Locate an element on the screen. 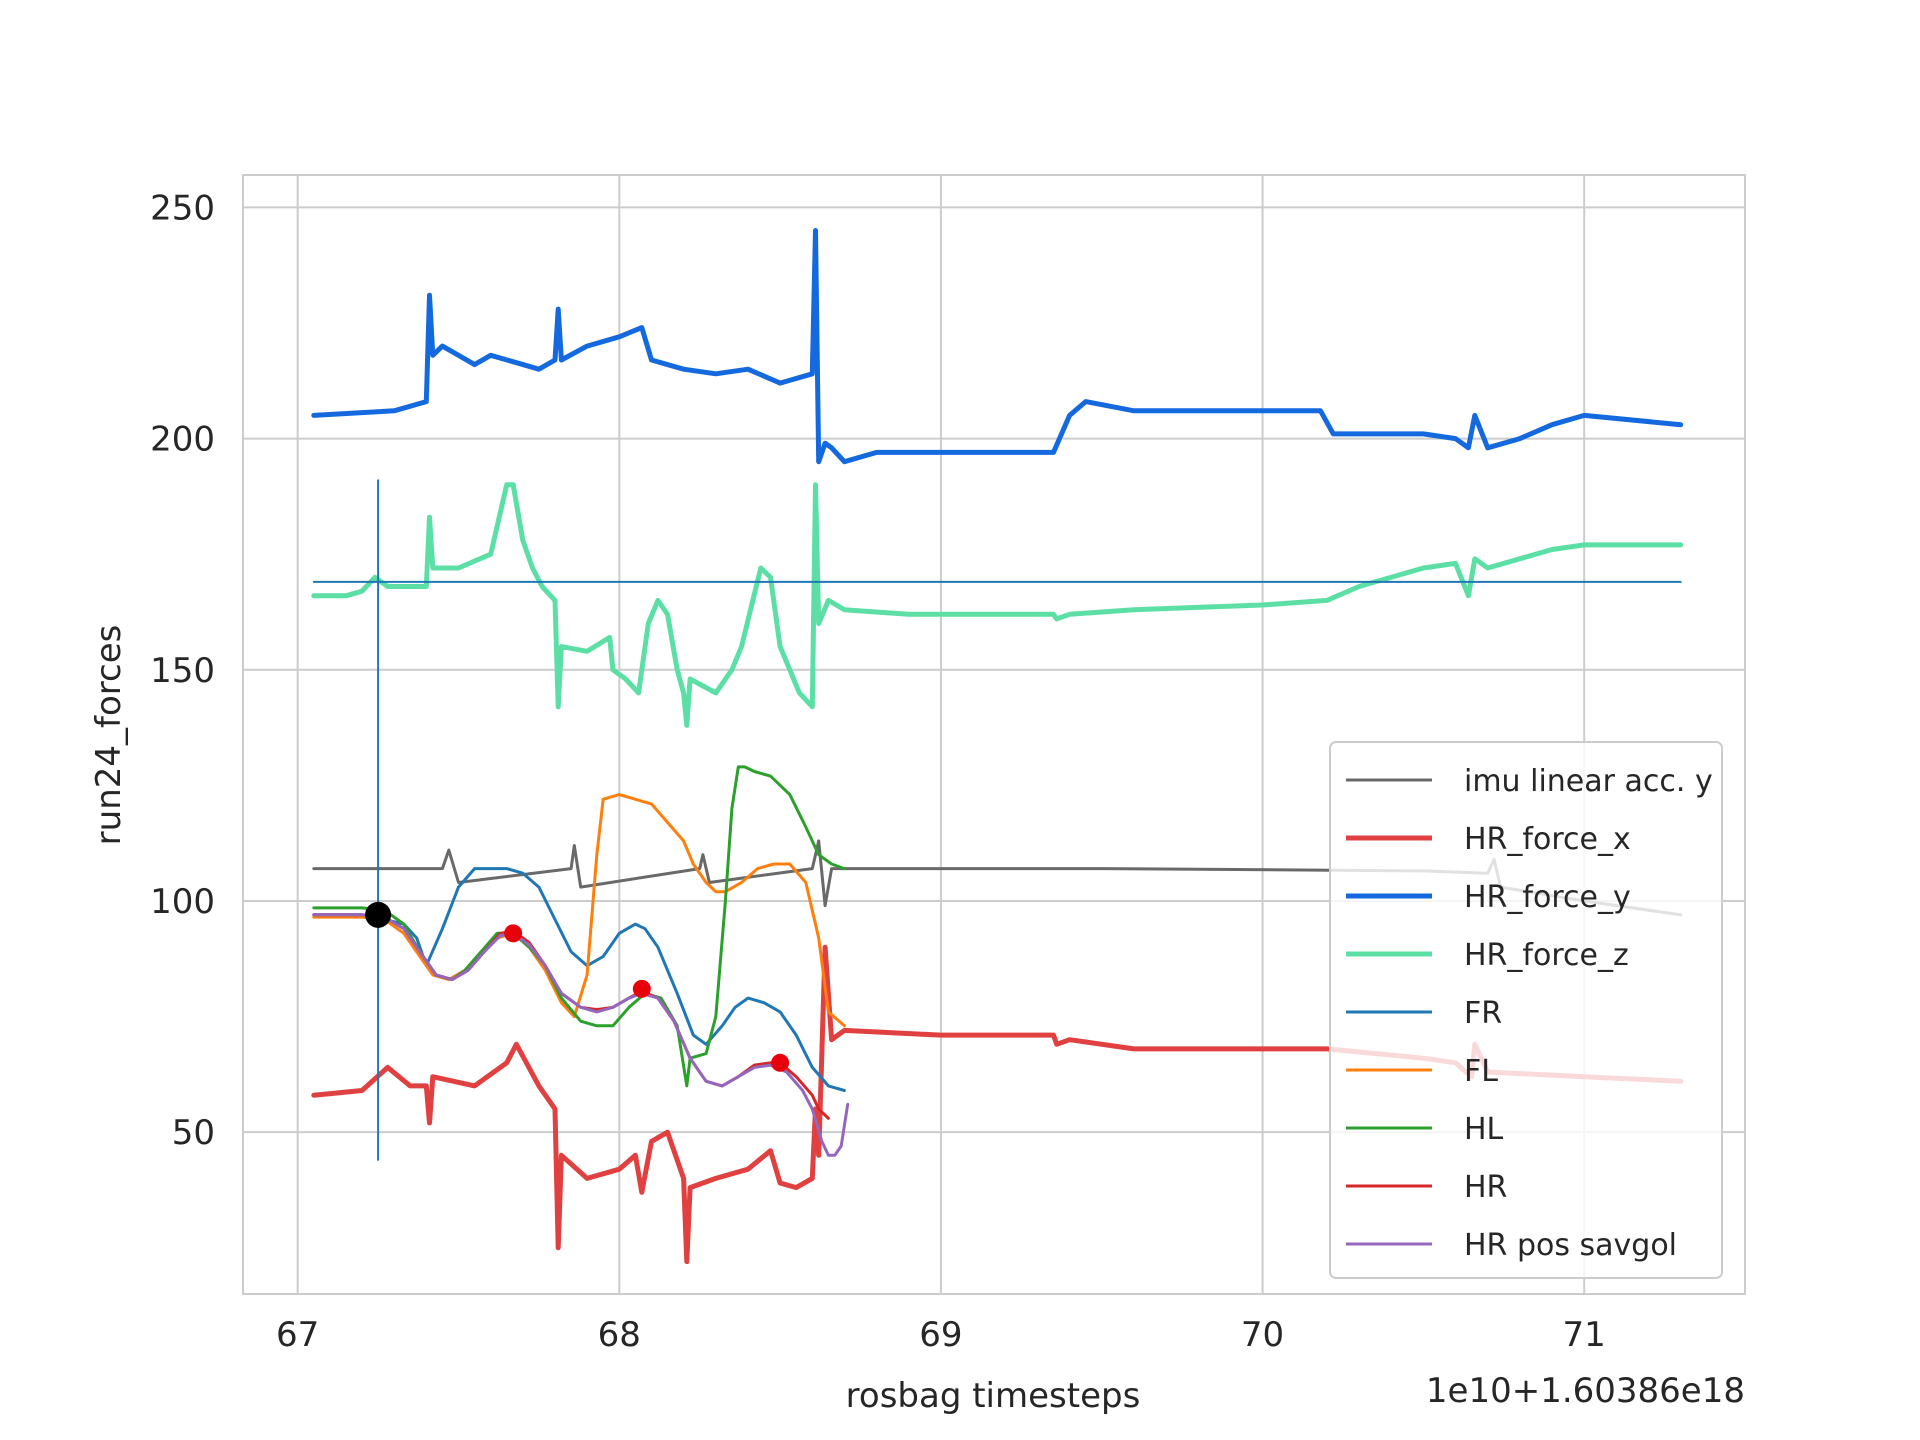  x-tick-label: 69 is located at coordinates (940, 1335).